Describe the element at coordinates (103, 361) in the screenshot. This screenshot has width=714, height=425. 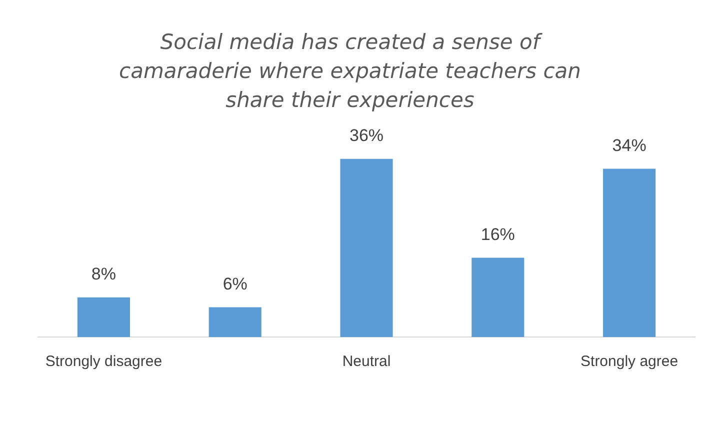
I see `x-tick-label: Strongly disagree` at that location.